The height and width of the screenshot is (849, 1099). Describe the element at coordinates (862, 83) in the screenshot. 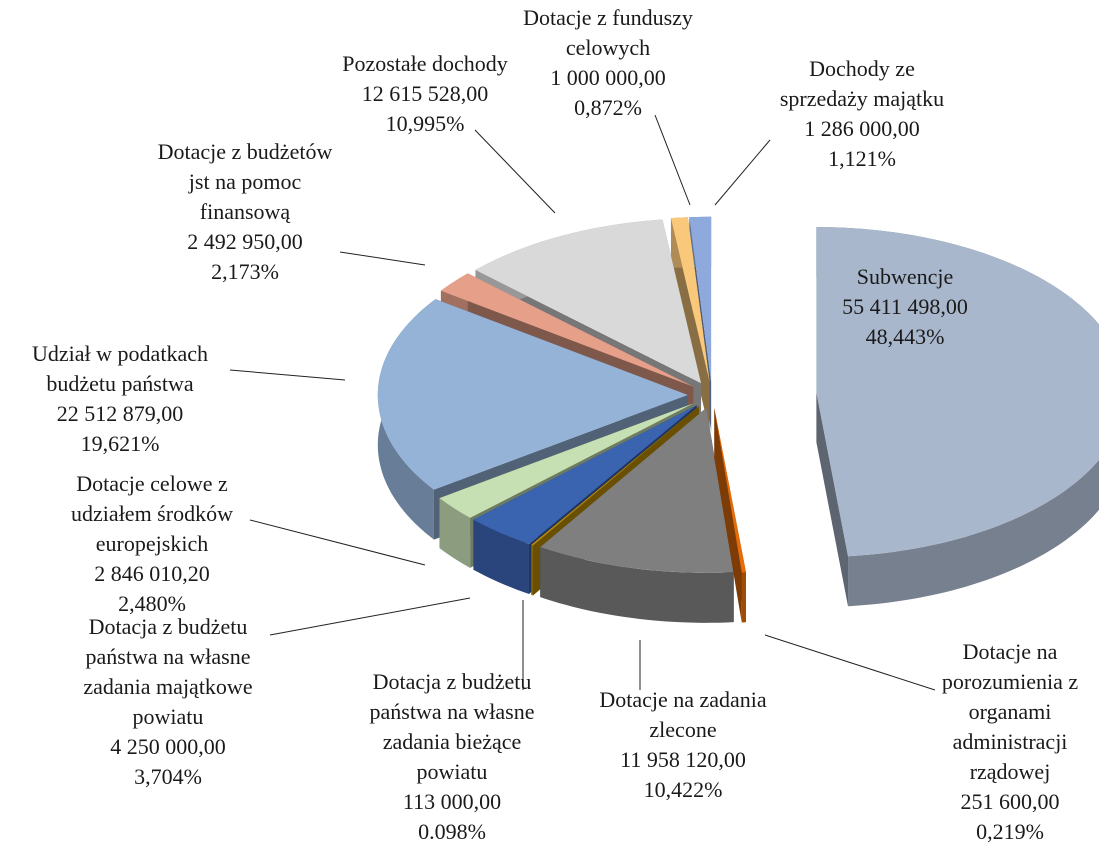

I see `slice-name: Dochody ze sprzedaży majątku` at that location.